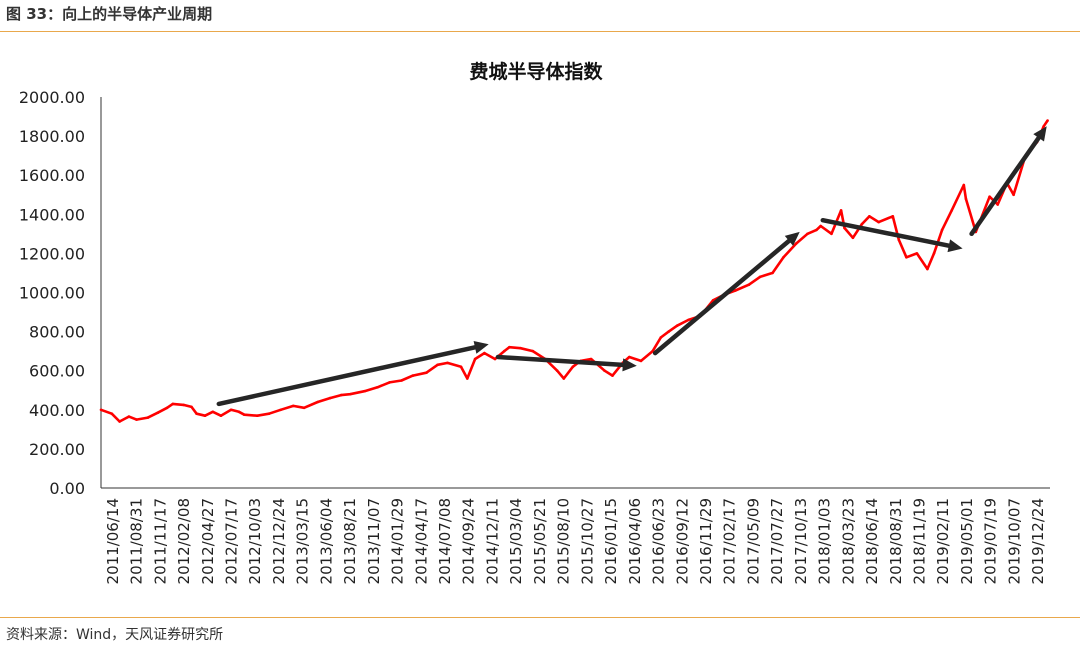 This screenshot has height=647, width=1080. What do you see at coordinates (232, 541) in the screenshot?
I see `x-tick-label: 2012/07/17` at bounding box center [232, 541].